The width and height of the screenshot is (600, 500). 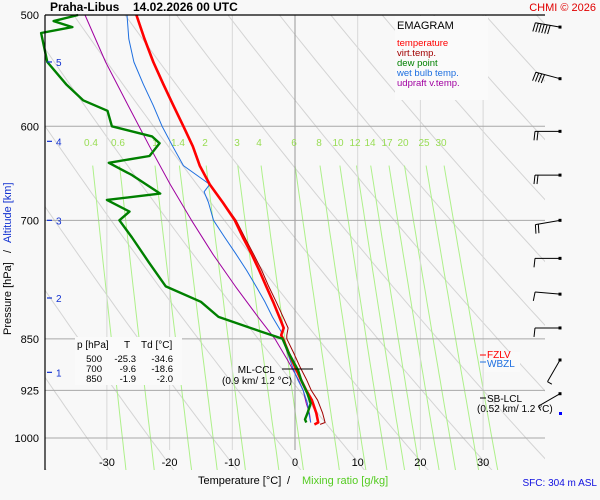 I want to click on table-cell: -9.6, so click(x=128, y=369).